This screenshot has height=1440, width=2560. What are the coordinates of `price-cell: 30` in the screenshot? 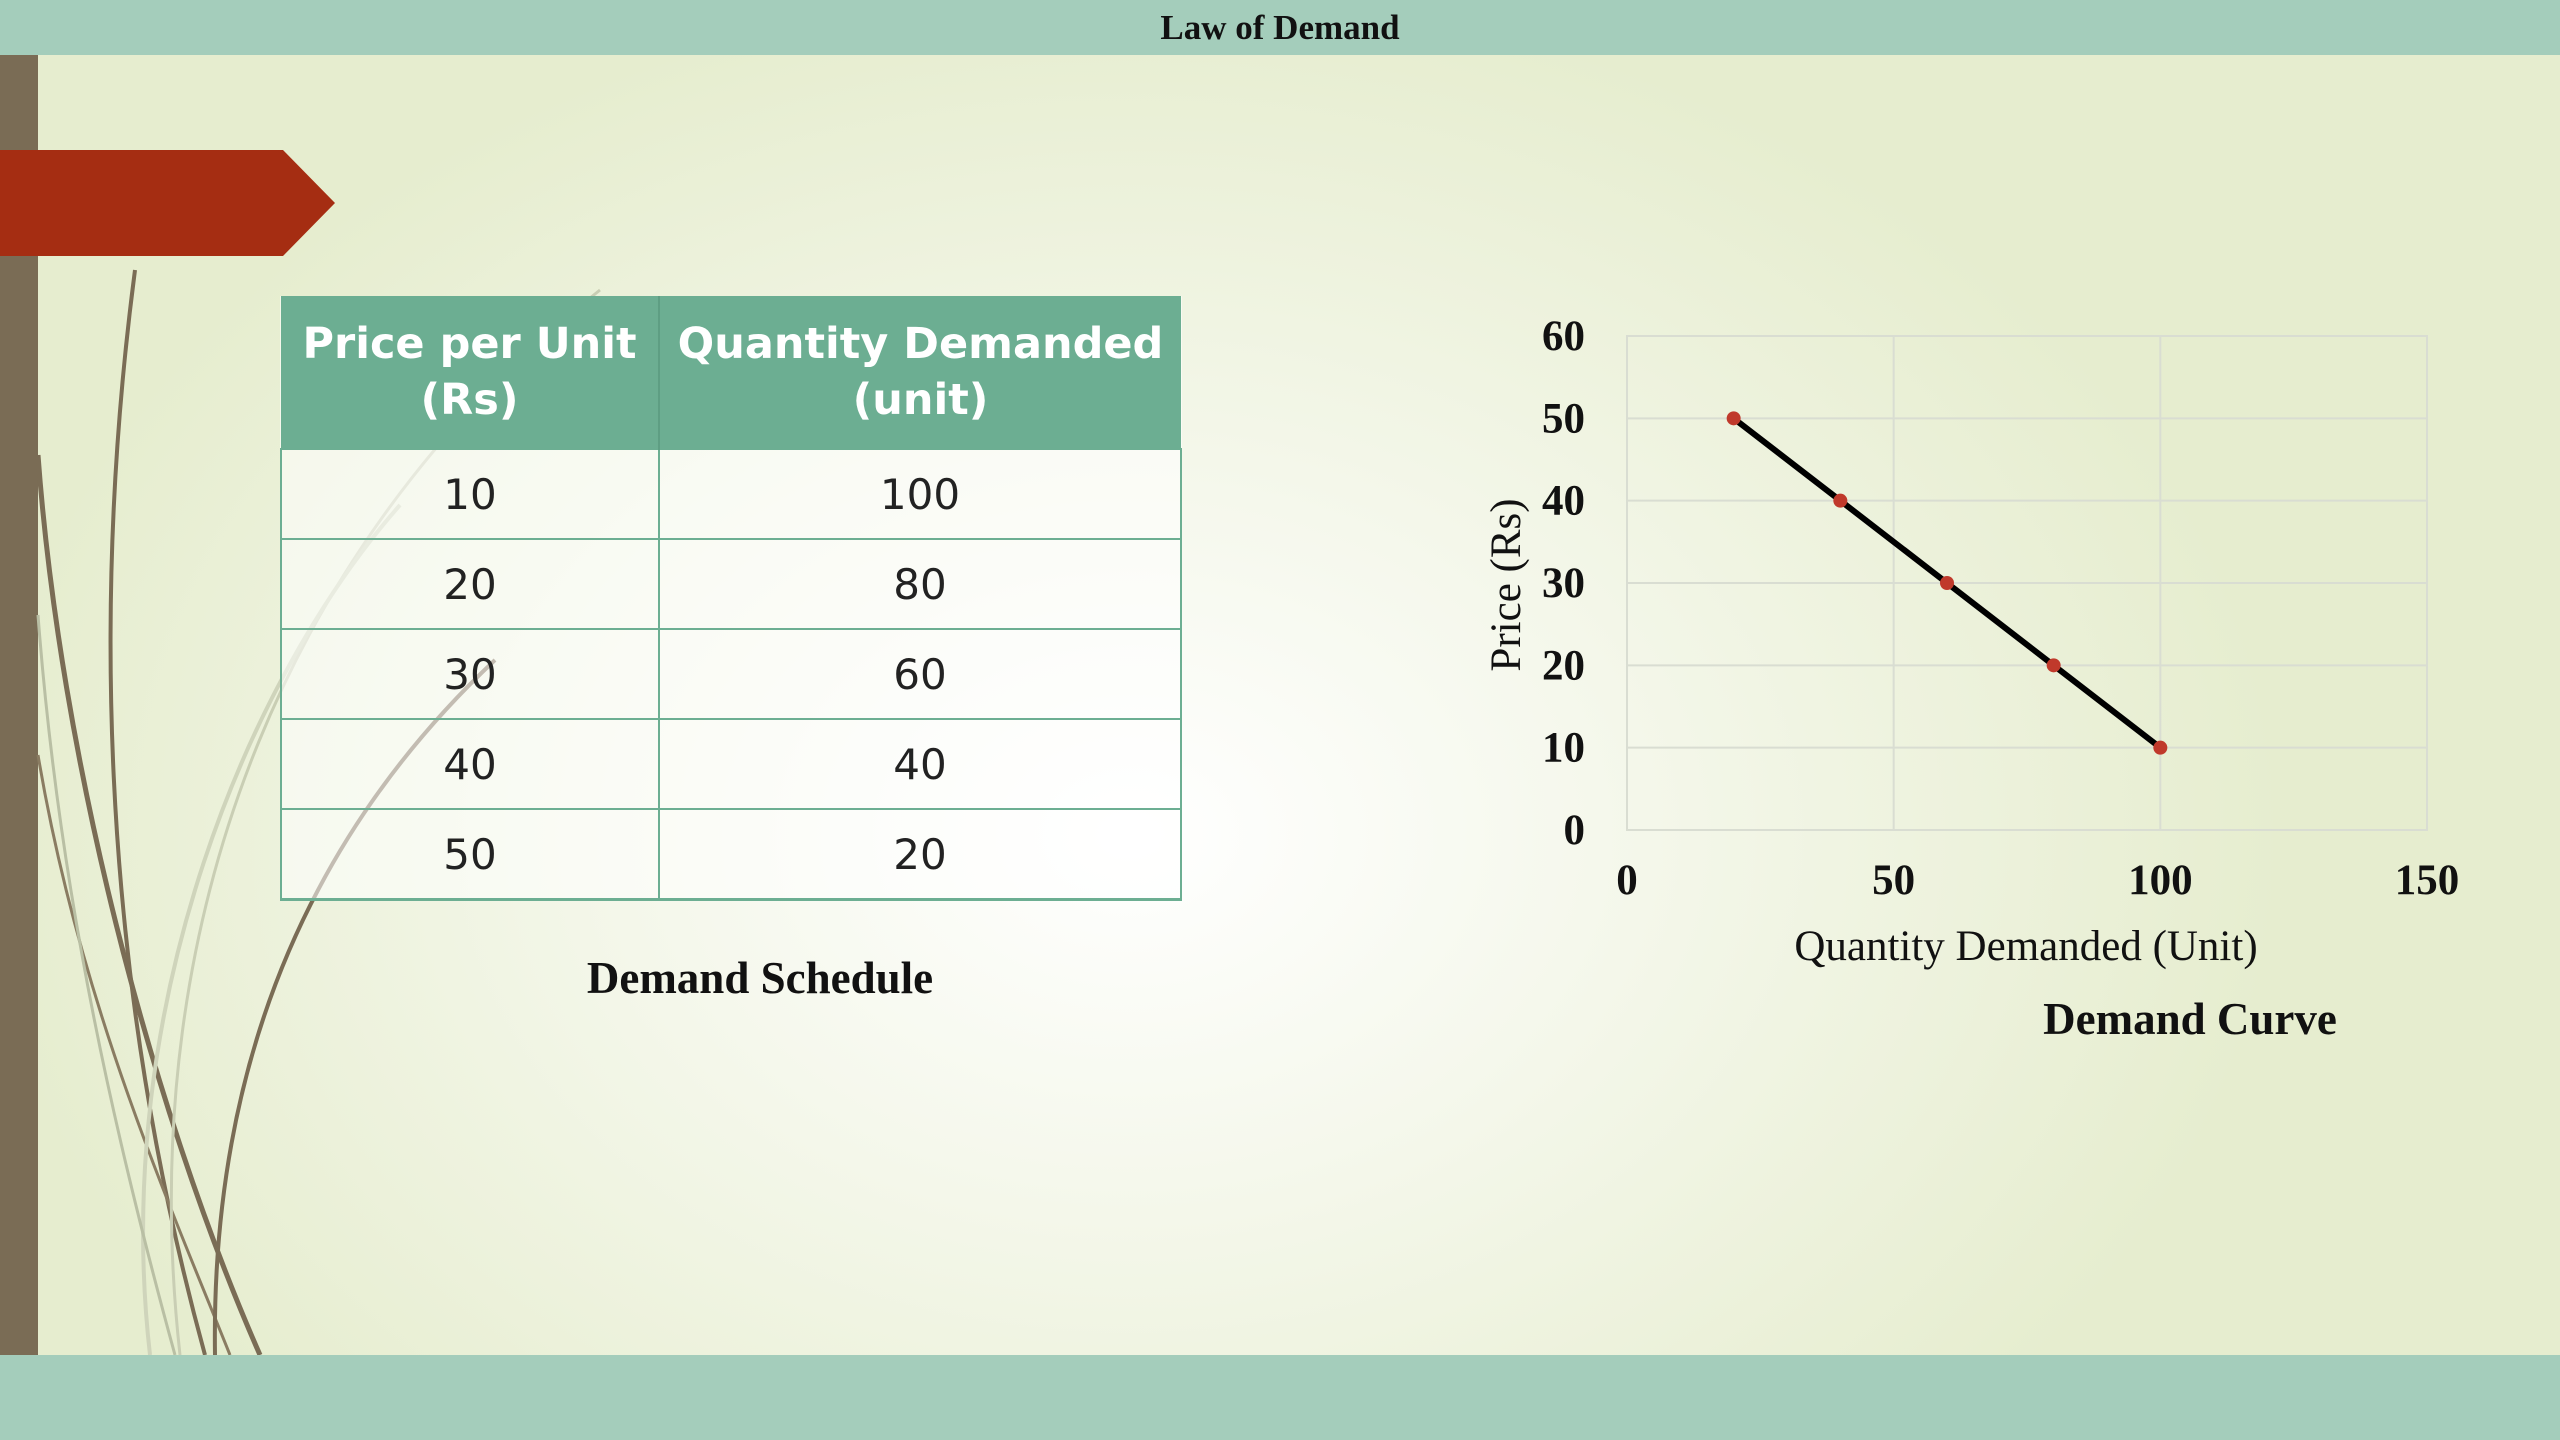 It's located at (470, 673).